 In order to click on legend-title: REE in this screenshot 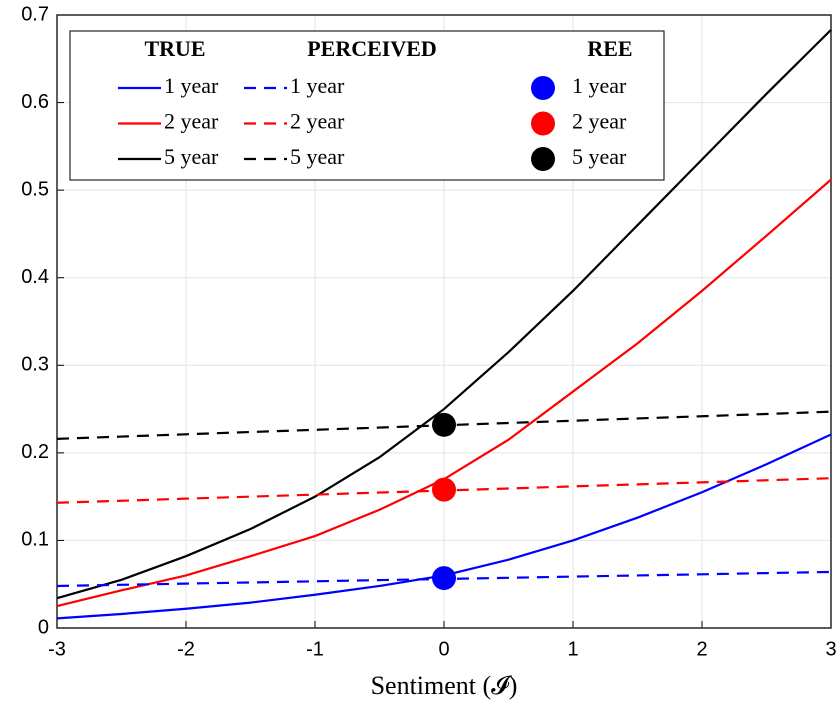, I will do `click(609, 48)`.